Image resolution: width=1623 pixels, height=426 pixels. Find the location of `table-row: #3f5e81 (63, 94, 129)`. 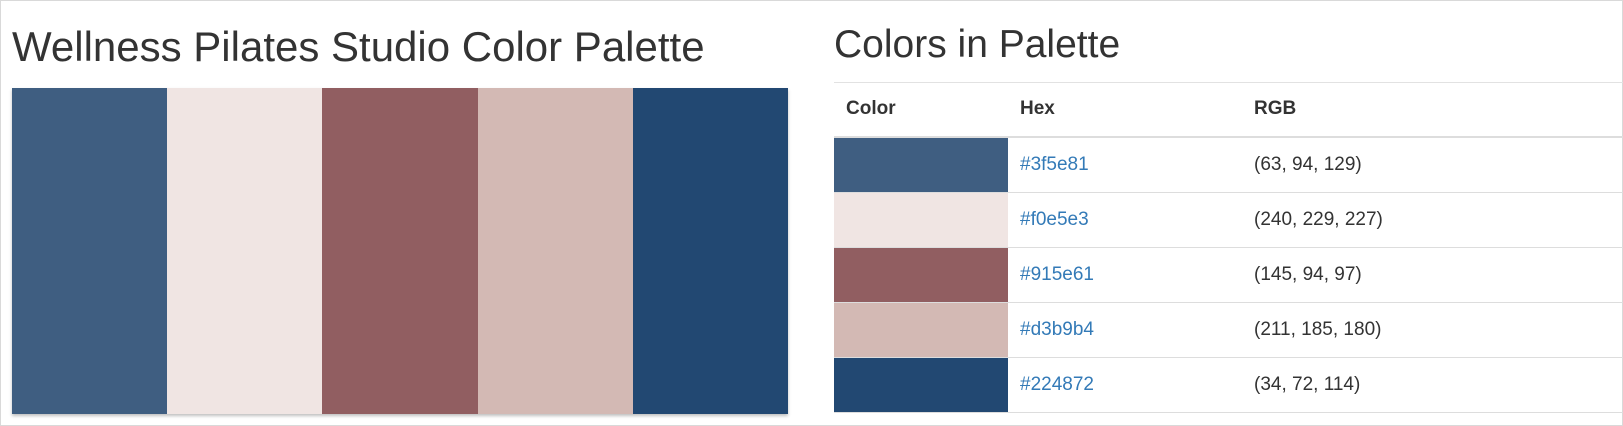

table-row: #3f5e81 (63, 94, 129) is located at coordinates (1228, 164).